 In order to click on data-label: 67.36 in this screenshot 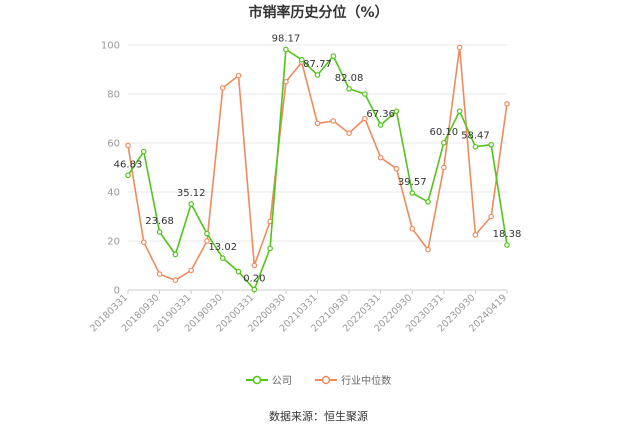, I will do `click(380, 114)`.